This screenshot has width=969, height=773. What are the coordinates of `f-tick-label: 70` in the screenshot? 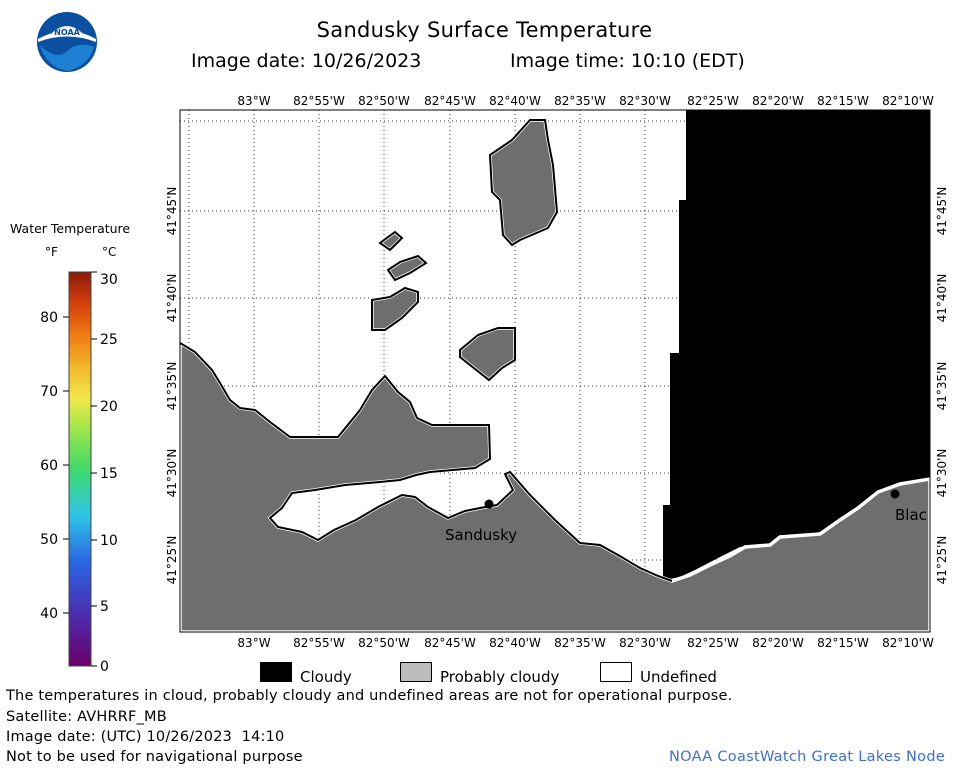 It's located at (49, 392).